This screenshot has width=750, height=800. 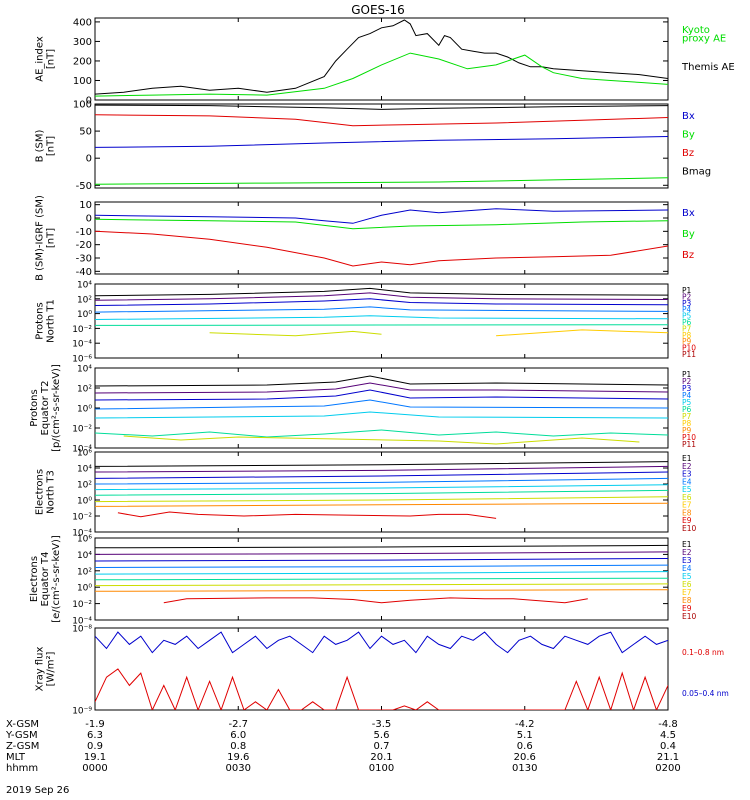 What do you see at coordinates (381, 499) in the screenshot?
I see `series-line-e7` at bounding box center [381, 499].